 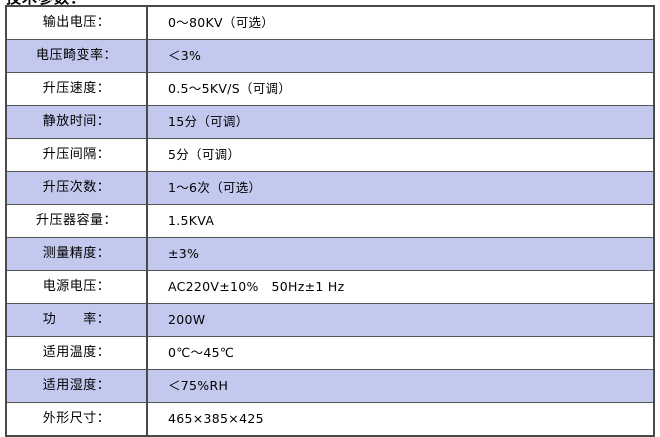 What do you see at coordinates (76, 188) in the screenshot?
I see `spec-label: 升压次数：` at bounding box center [76, 188].